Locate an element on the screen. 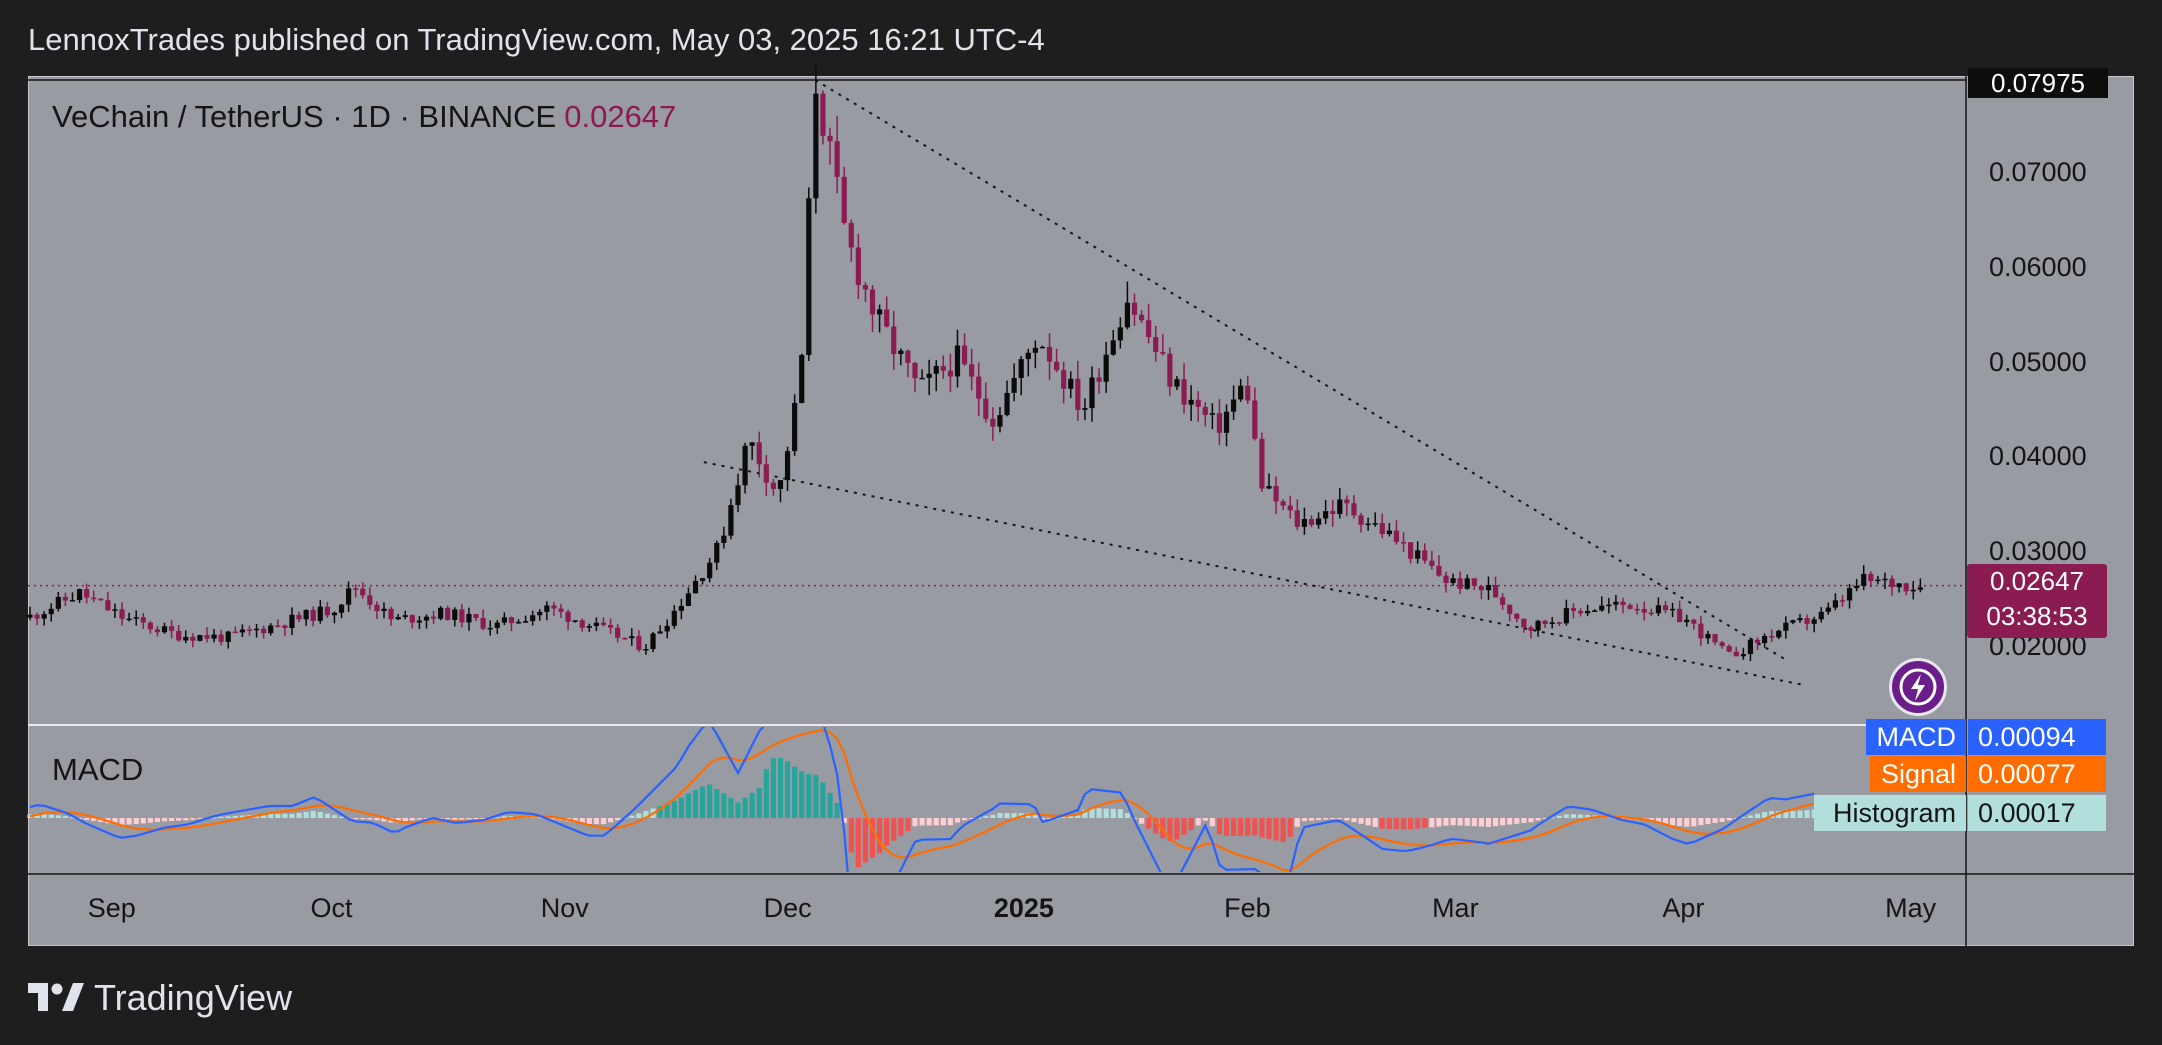  macd-tag-name: Histogram is located at coordinates (1890, 813).